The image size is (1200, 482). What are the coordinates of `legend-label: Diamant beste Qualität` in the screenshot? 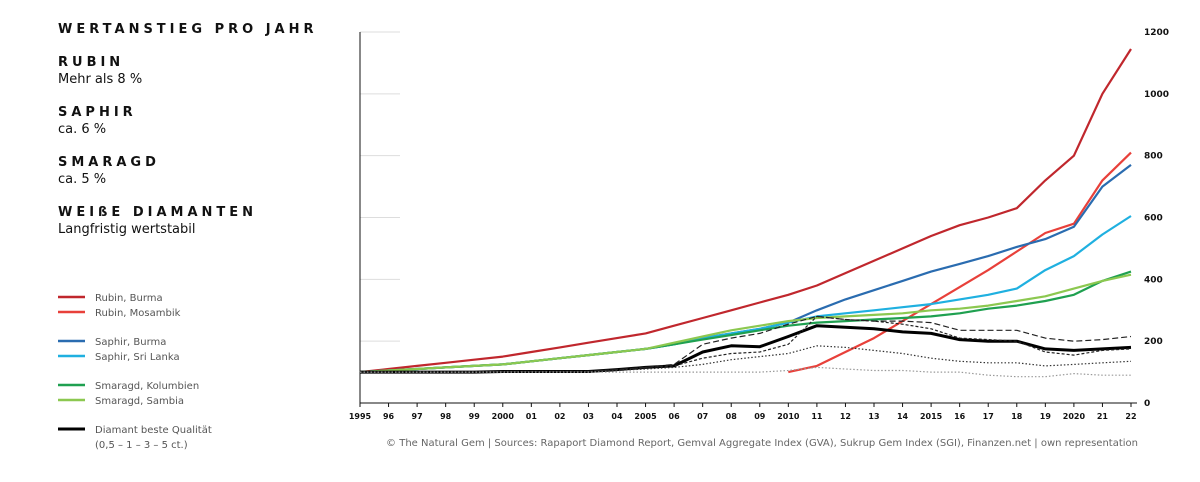 It's located at (153, 430).